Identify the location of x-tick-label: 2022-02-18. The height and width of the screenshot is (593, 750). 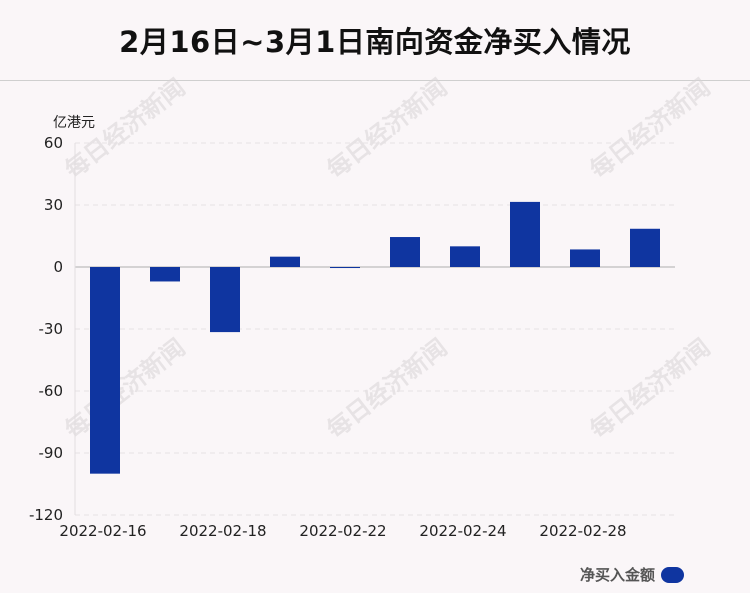
(222, 531).